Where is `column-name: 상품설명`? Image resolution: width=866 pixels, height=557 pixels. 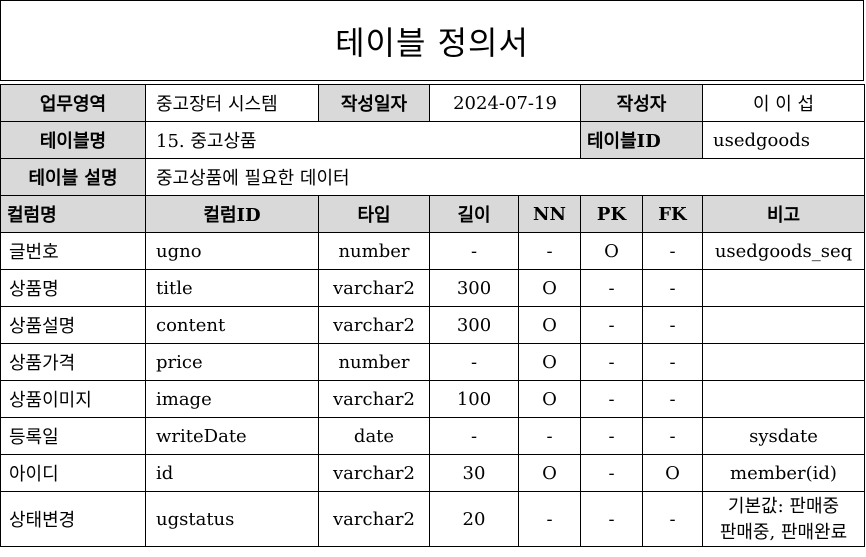
column-name: 상품설명 is located at coordinates (73, 325).